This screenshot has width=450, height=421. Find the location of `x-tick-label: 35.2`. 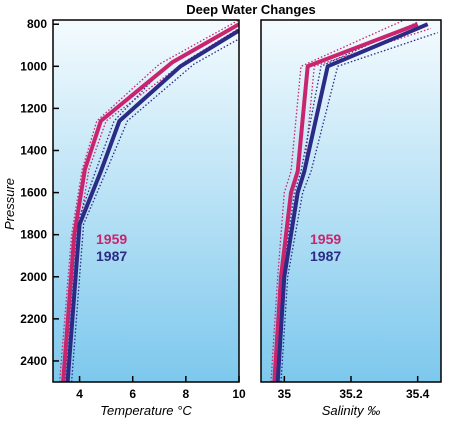

x-tick-label: 35.2 is located at coordinates (351, 394).